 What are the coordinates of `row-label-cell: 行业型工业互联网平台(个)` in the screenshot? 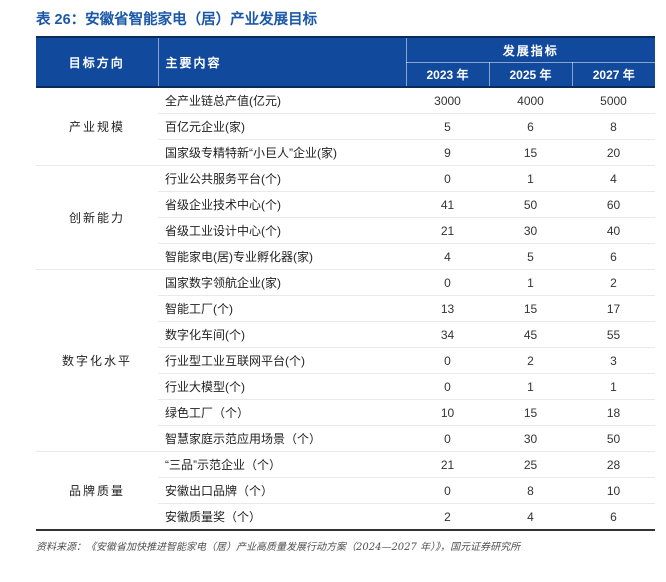 It's located at (282, 360).